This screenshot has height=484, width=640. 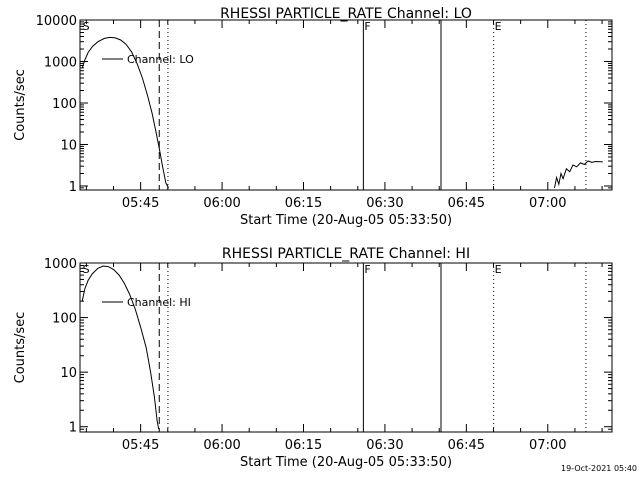 What do you see at coordinates (159, 302) in the screenshot?
I see `legend-label: Channel: HI` at bounding box center [159, 302].